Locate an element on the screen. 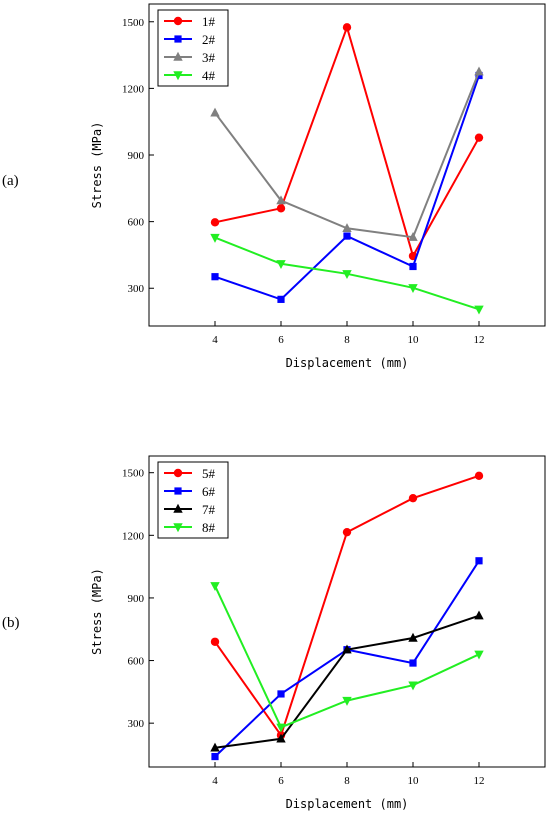  legend-label: 2# is located at coordinates (209, 39).